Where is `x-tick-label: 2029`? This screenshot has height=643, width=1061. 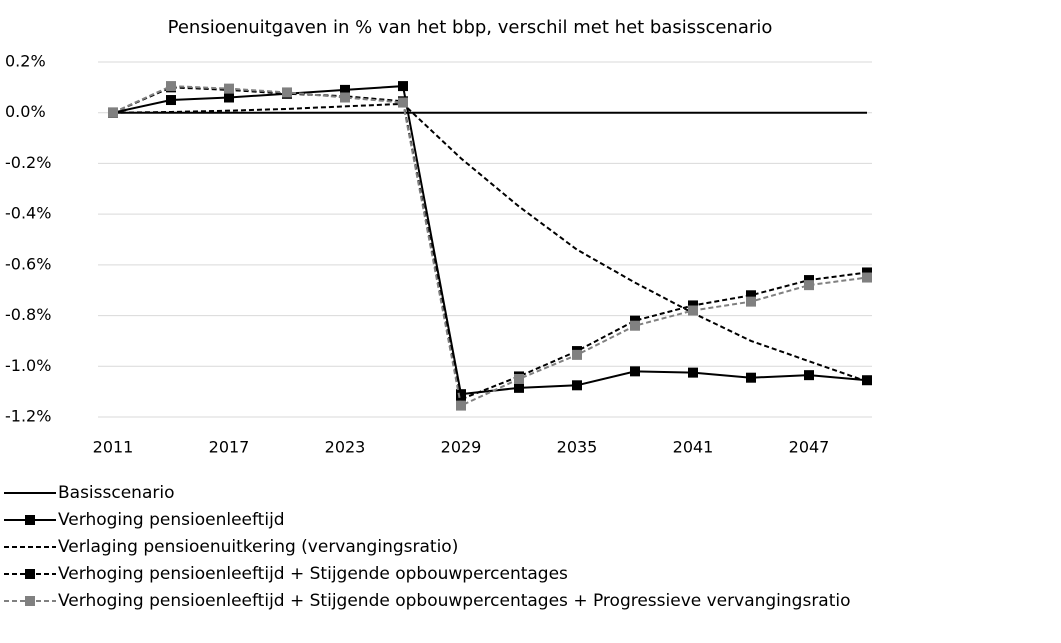
x-tick-label: 2029 is located at coordinates (461, 447).